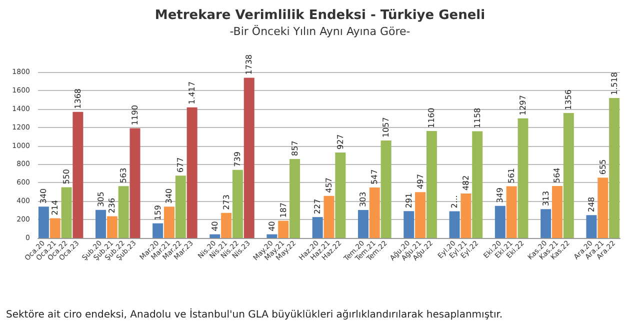 This screenshot has width=640, height=326. What do you see at coordinates (101, 199) in the screenshot?
I see `data-label: 305` at bounding box center [101, 199].